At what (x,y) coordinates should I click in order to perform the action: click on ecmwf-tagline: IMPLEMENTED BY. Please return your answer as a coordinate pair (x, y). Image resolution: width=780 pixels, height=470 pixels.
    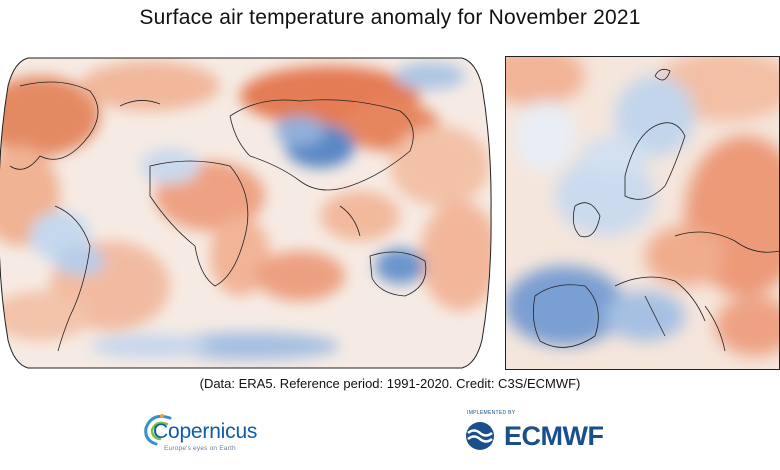
    Looking at the image, I should click on (491, 413).